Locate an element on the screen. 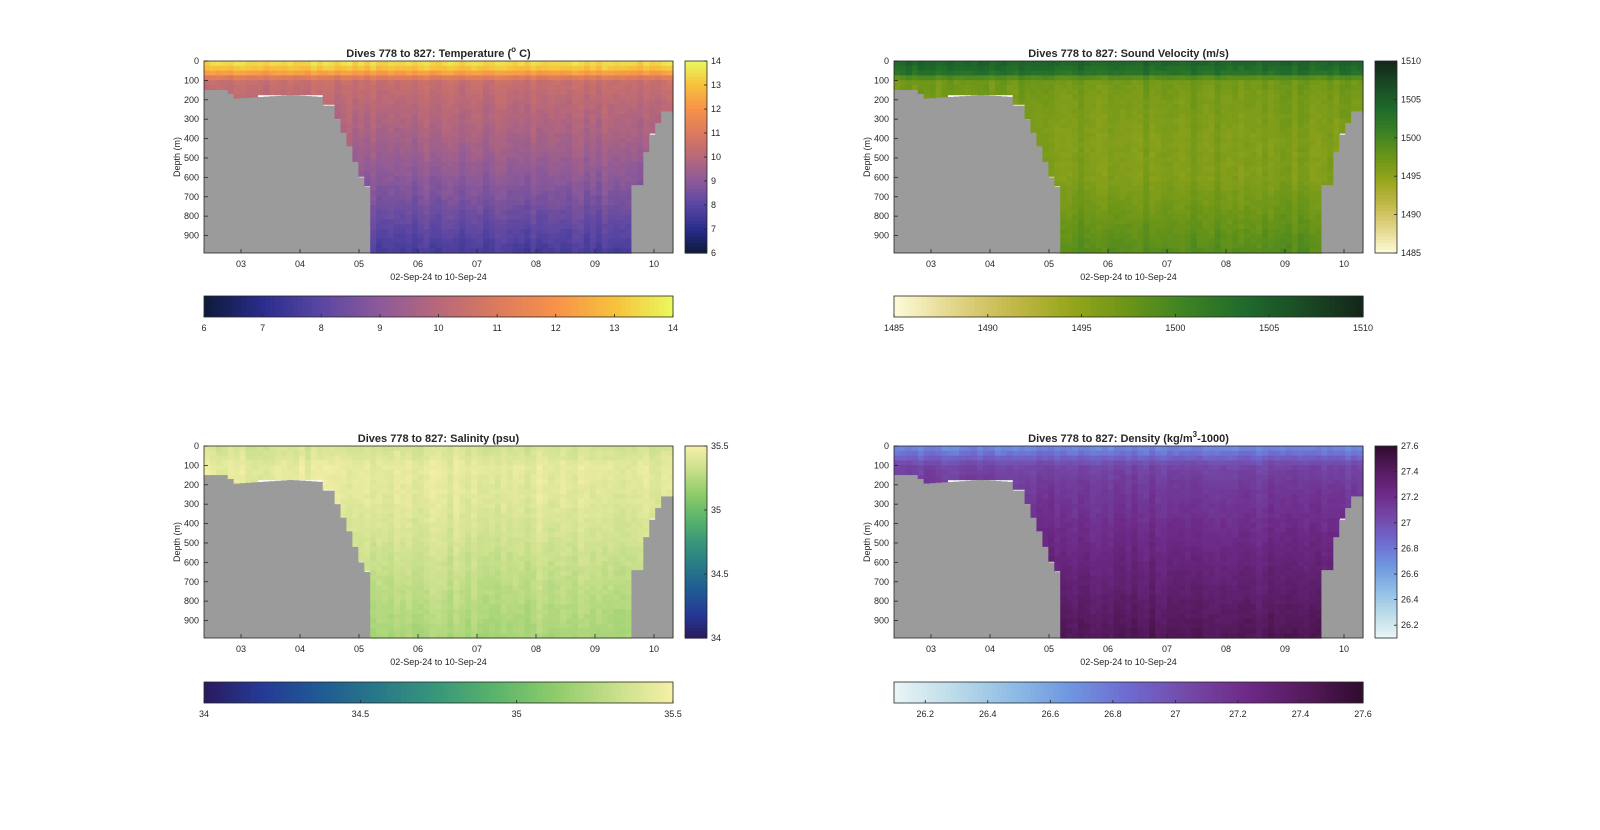  colorbar-tick-label: 1485 is located at coordinates (1411, 253).